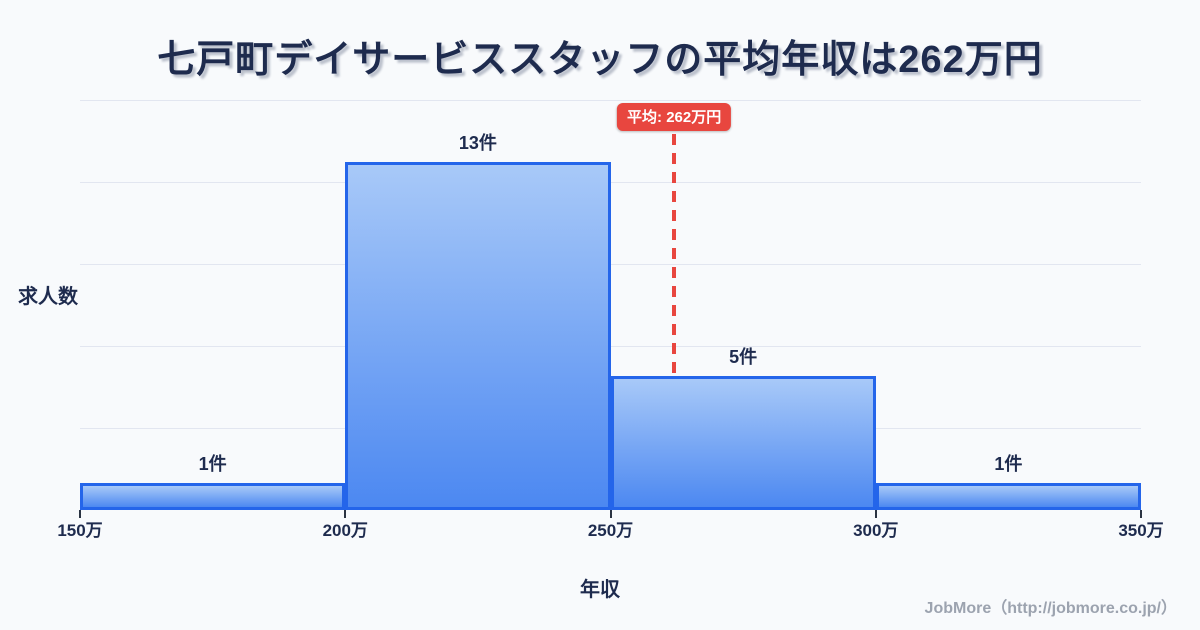  I want to click on x-axis-tick-label: 300万, so click(876, 530).